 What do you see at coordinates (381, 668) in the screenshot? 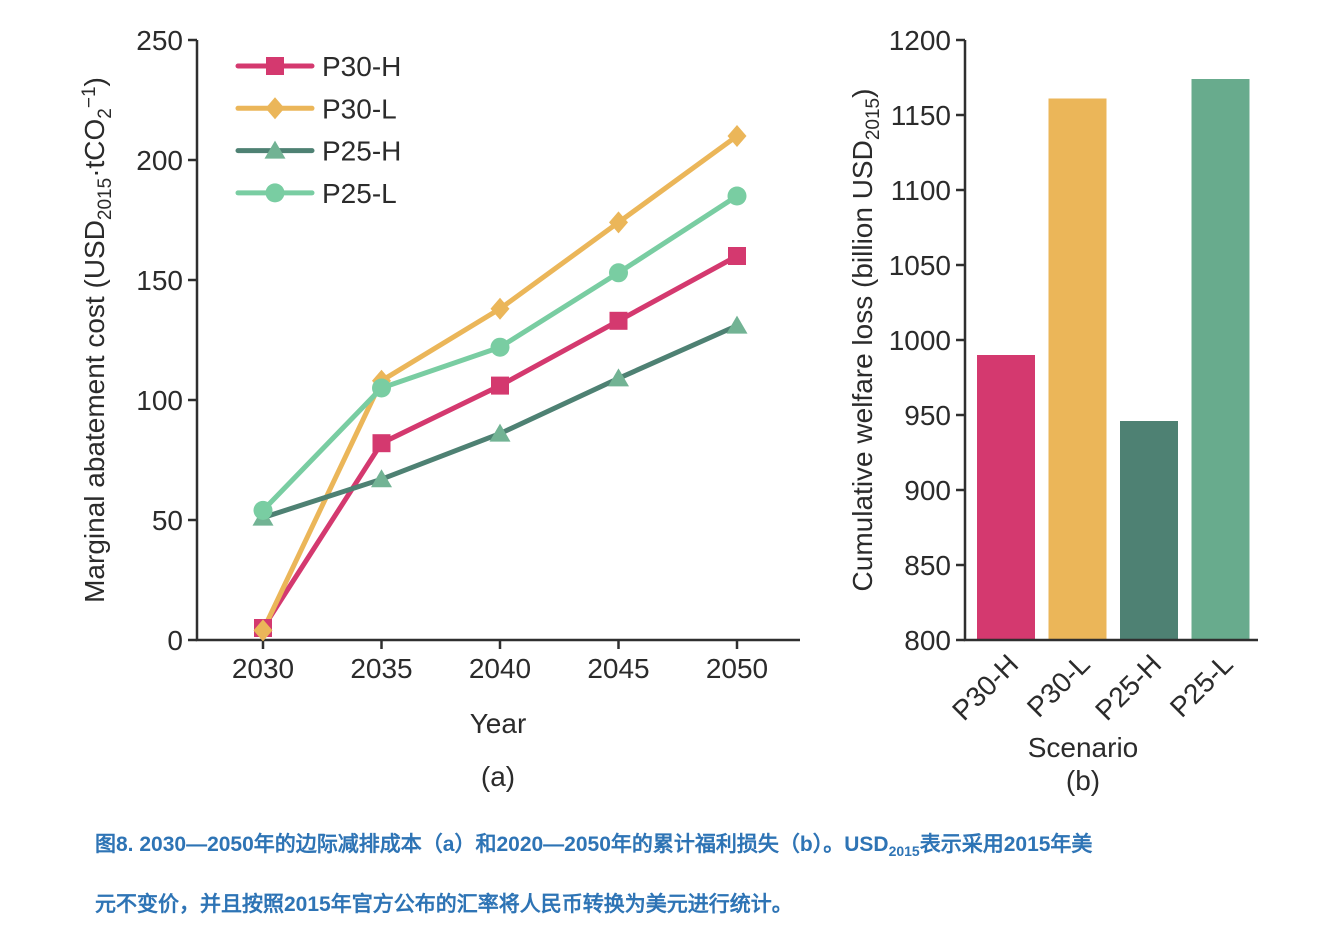
I see `x-tick-label-a: 2035` at bounding box center [381, 668].